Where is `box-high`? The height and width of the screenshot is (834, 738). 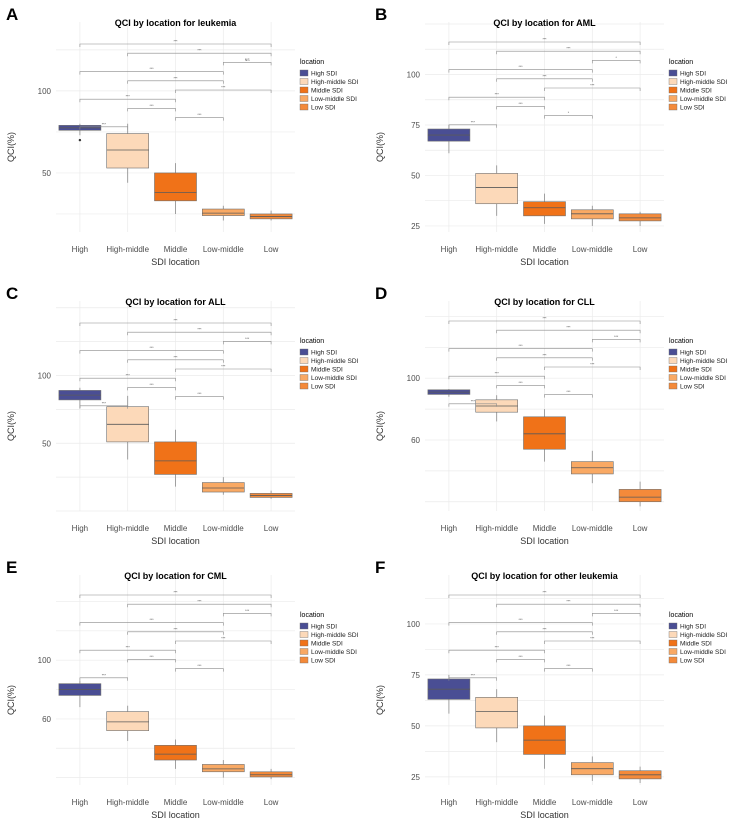 box-high is located at coordinates (80, 694).